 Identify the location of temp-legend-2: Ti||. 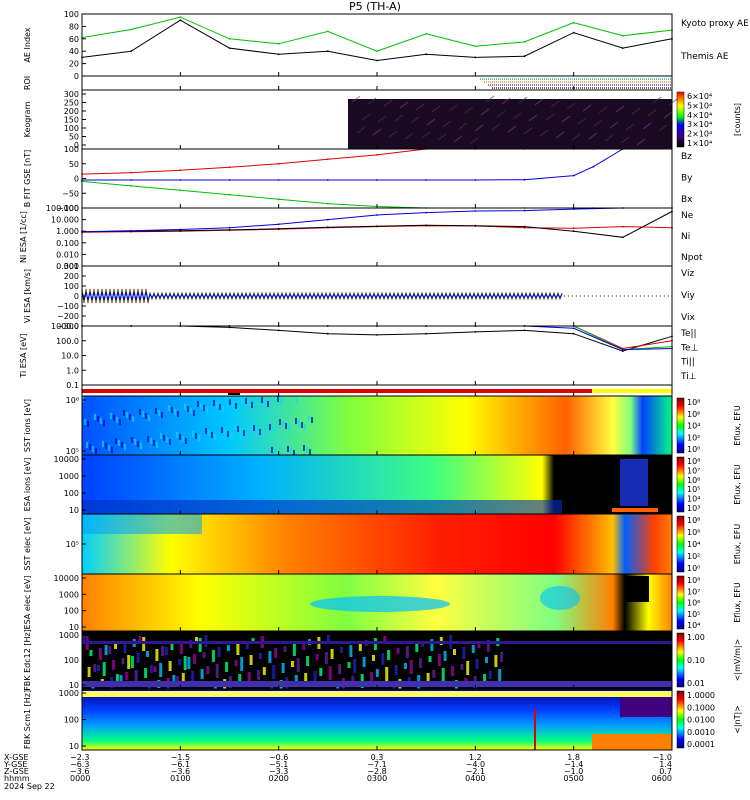
(687, 363).